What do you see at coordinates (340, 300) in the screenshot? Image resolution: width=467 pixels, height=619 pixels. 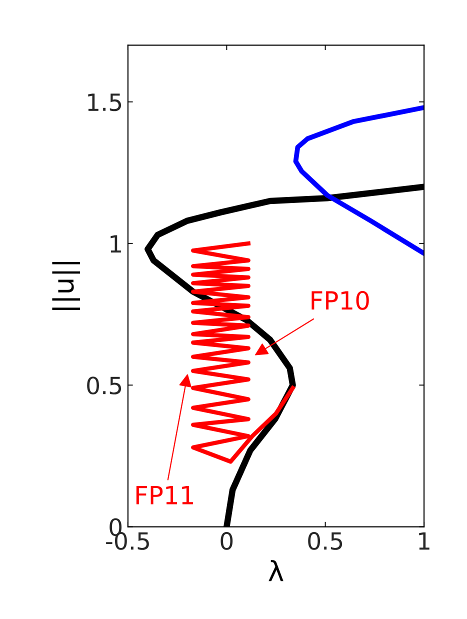 I see `annotation: FP10` at bounding box center [340, 300].